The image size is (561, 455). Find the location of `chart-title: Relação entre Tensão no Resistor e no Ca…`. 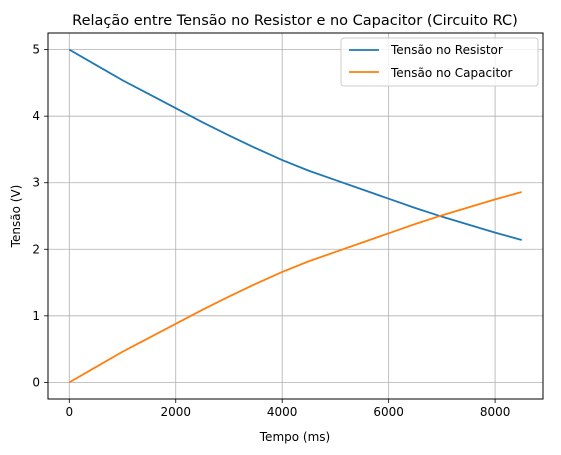

chart-title: Relação entre Tensão no Resistor e no Ca… is located at coordinates (295, 21).